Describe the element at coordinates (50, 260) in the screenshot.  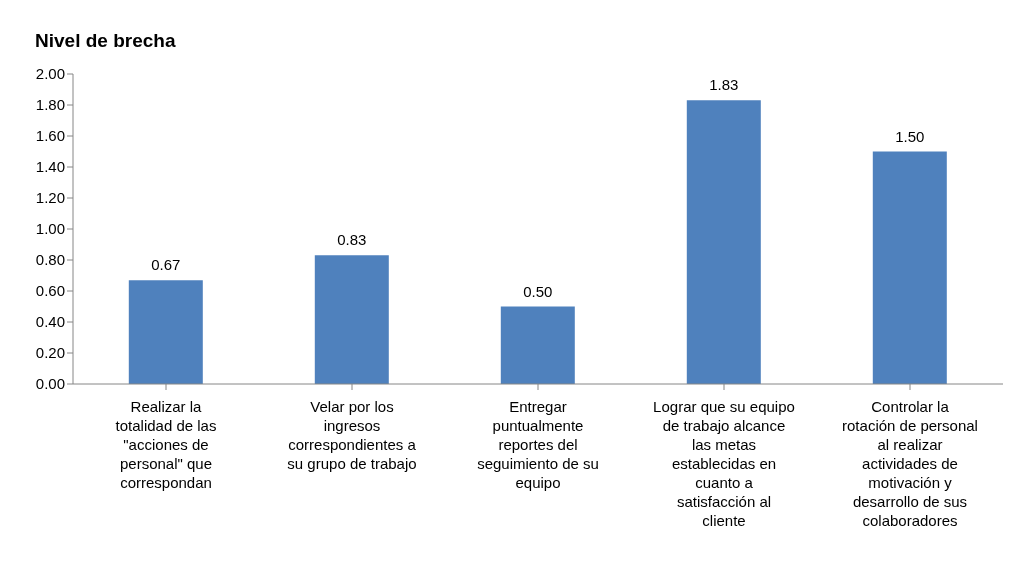
I see `y-tick-label: 0.80` at that location.